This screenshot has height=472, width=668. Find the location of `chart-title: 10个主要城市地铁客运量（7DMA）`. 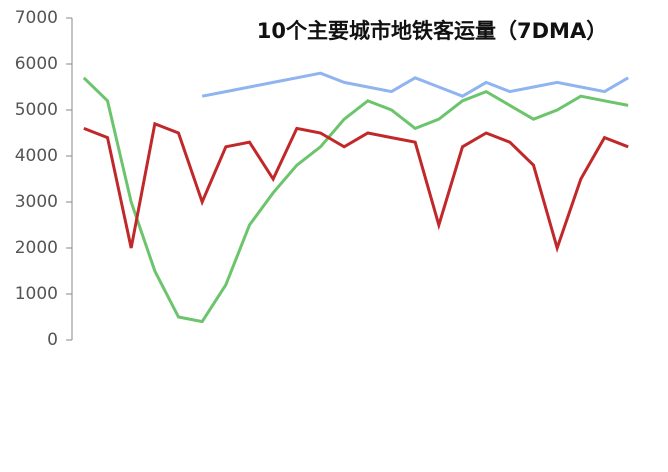

chart-title: 10个主要城市地铁客运量（7DMA） is located at coordinates (432, 31).